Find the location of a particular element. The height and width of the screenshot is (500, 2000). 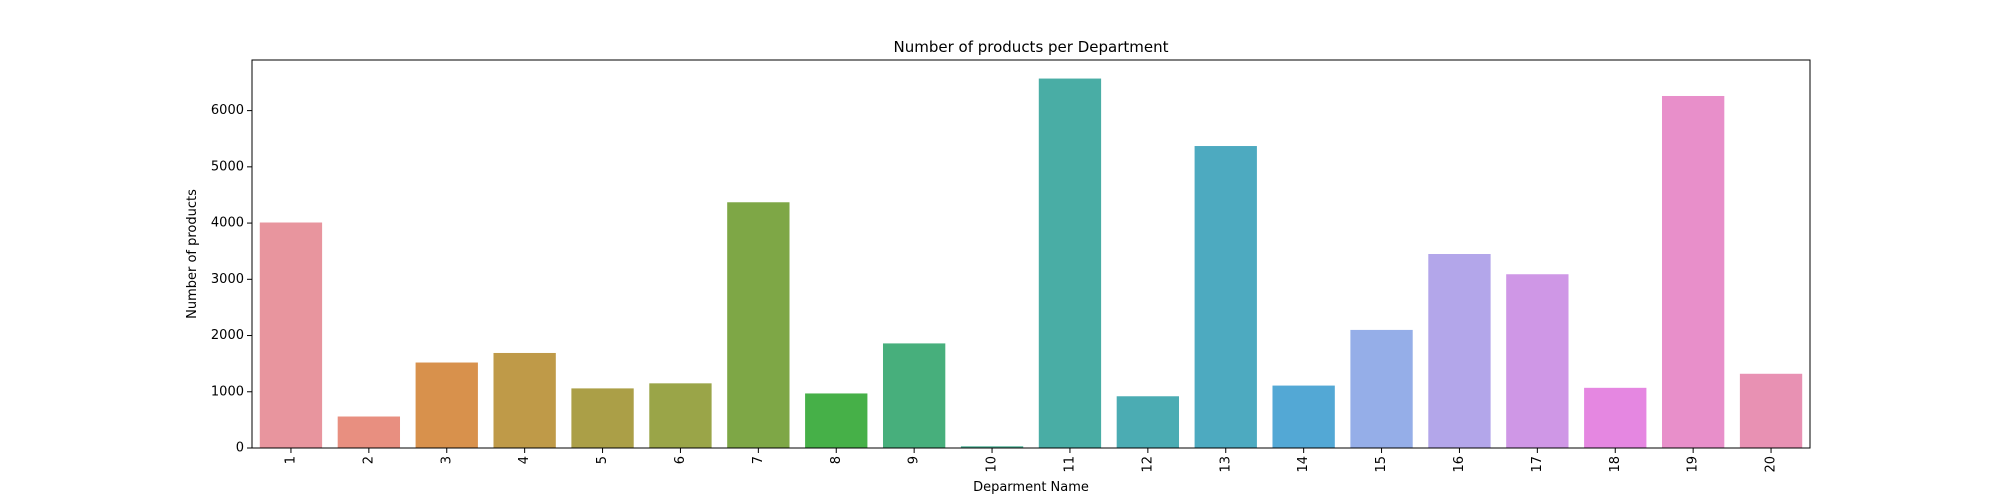

y-axis-label: Number of products is located at coordinates (192, 254).